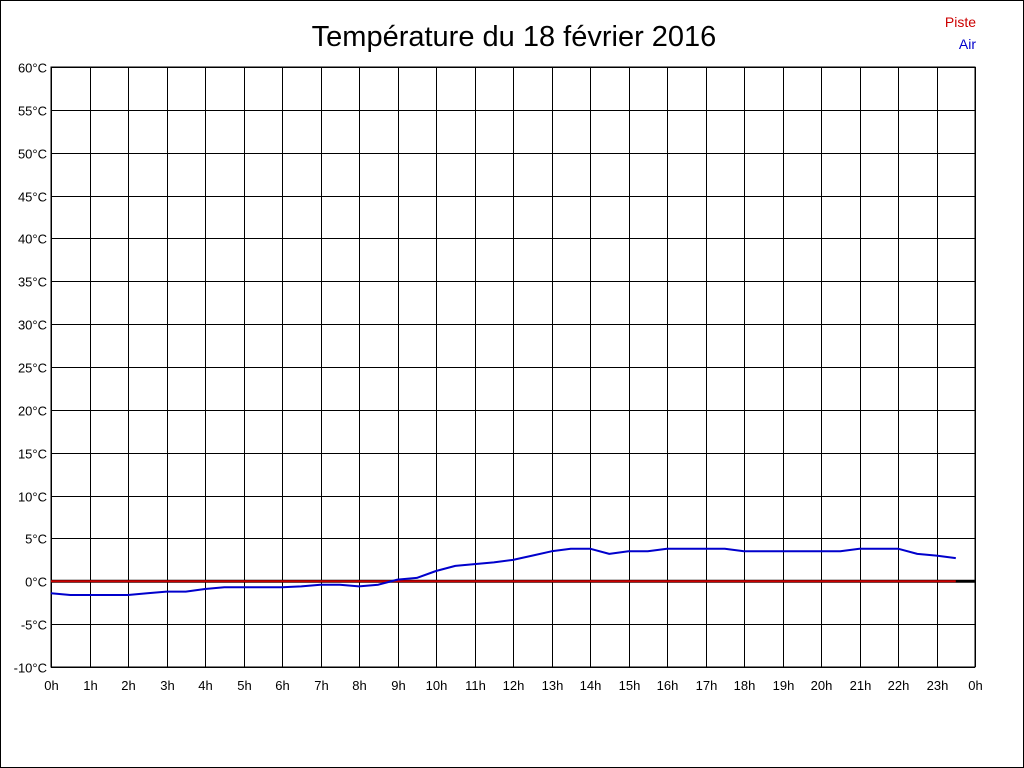 This screenshot has height=768, width=1024. Describe the element at coordinates (32, 497) in the screenshot. I see `y-tick-label: 10°C` at that location.